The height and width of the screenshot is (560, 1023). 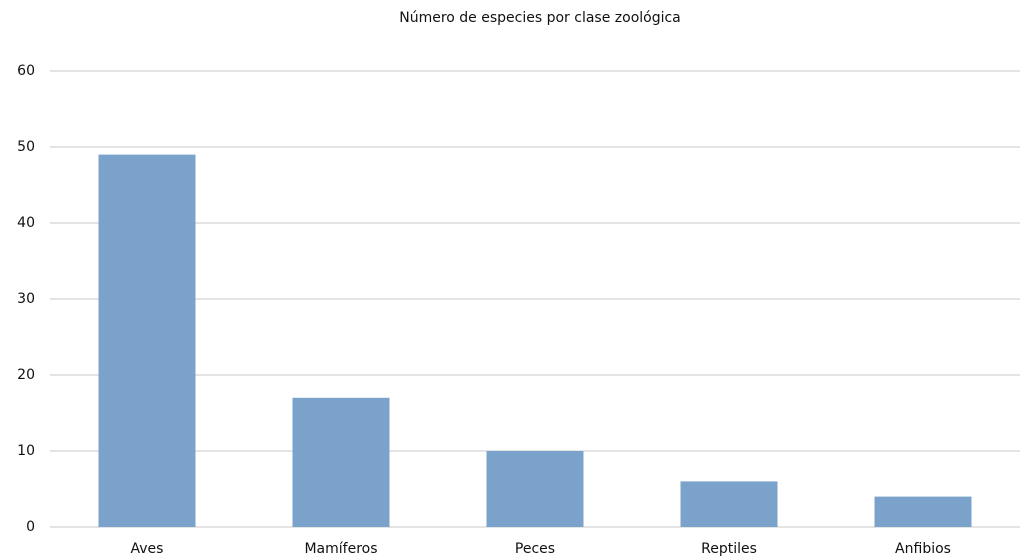 I want to click on y-tick-label: 50, so click(x=26, y=147).